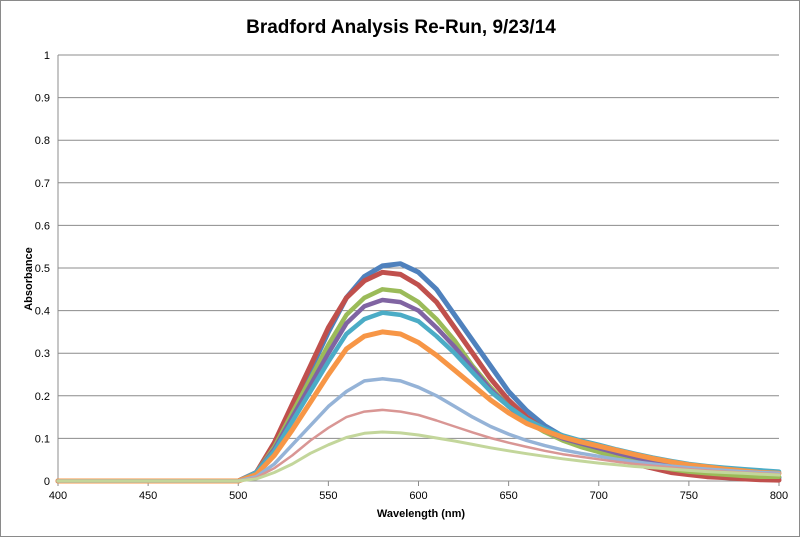 The image size is (800, 538). Describe the element at coordinates (42, 184) in the screenshot. I see `y-tick-label: 0.7` at that location.